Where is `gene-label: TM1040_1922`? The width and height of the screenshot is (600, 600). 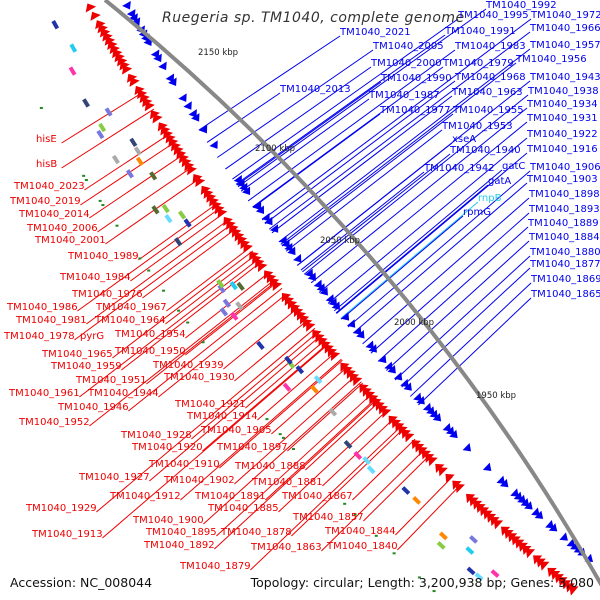 gene-label: TM1040_1922 is located at coordinates (562, 134).